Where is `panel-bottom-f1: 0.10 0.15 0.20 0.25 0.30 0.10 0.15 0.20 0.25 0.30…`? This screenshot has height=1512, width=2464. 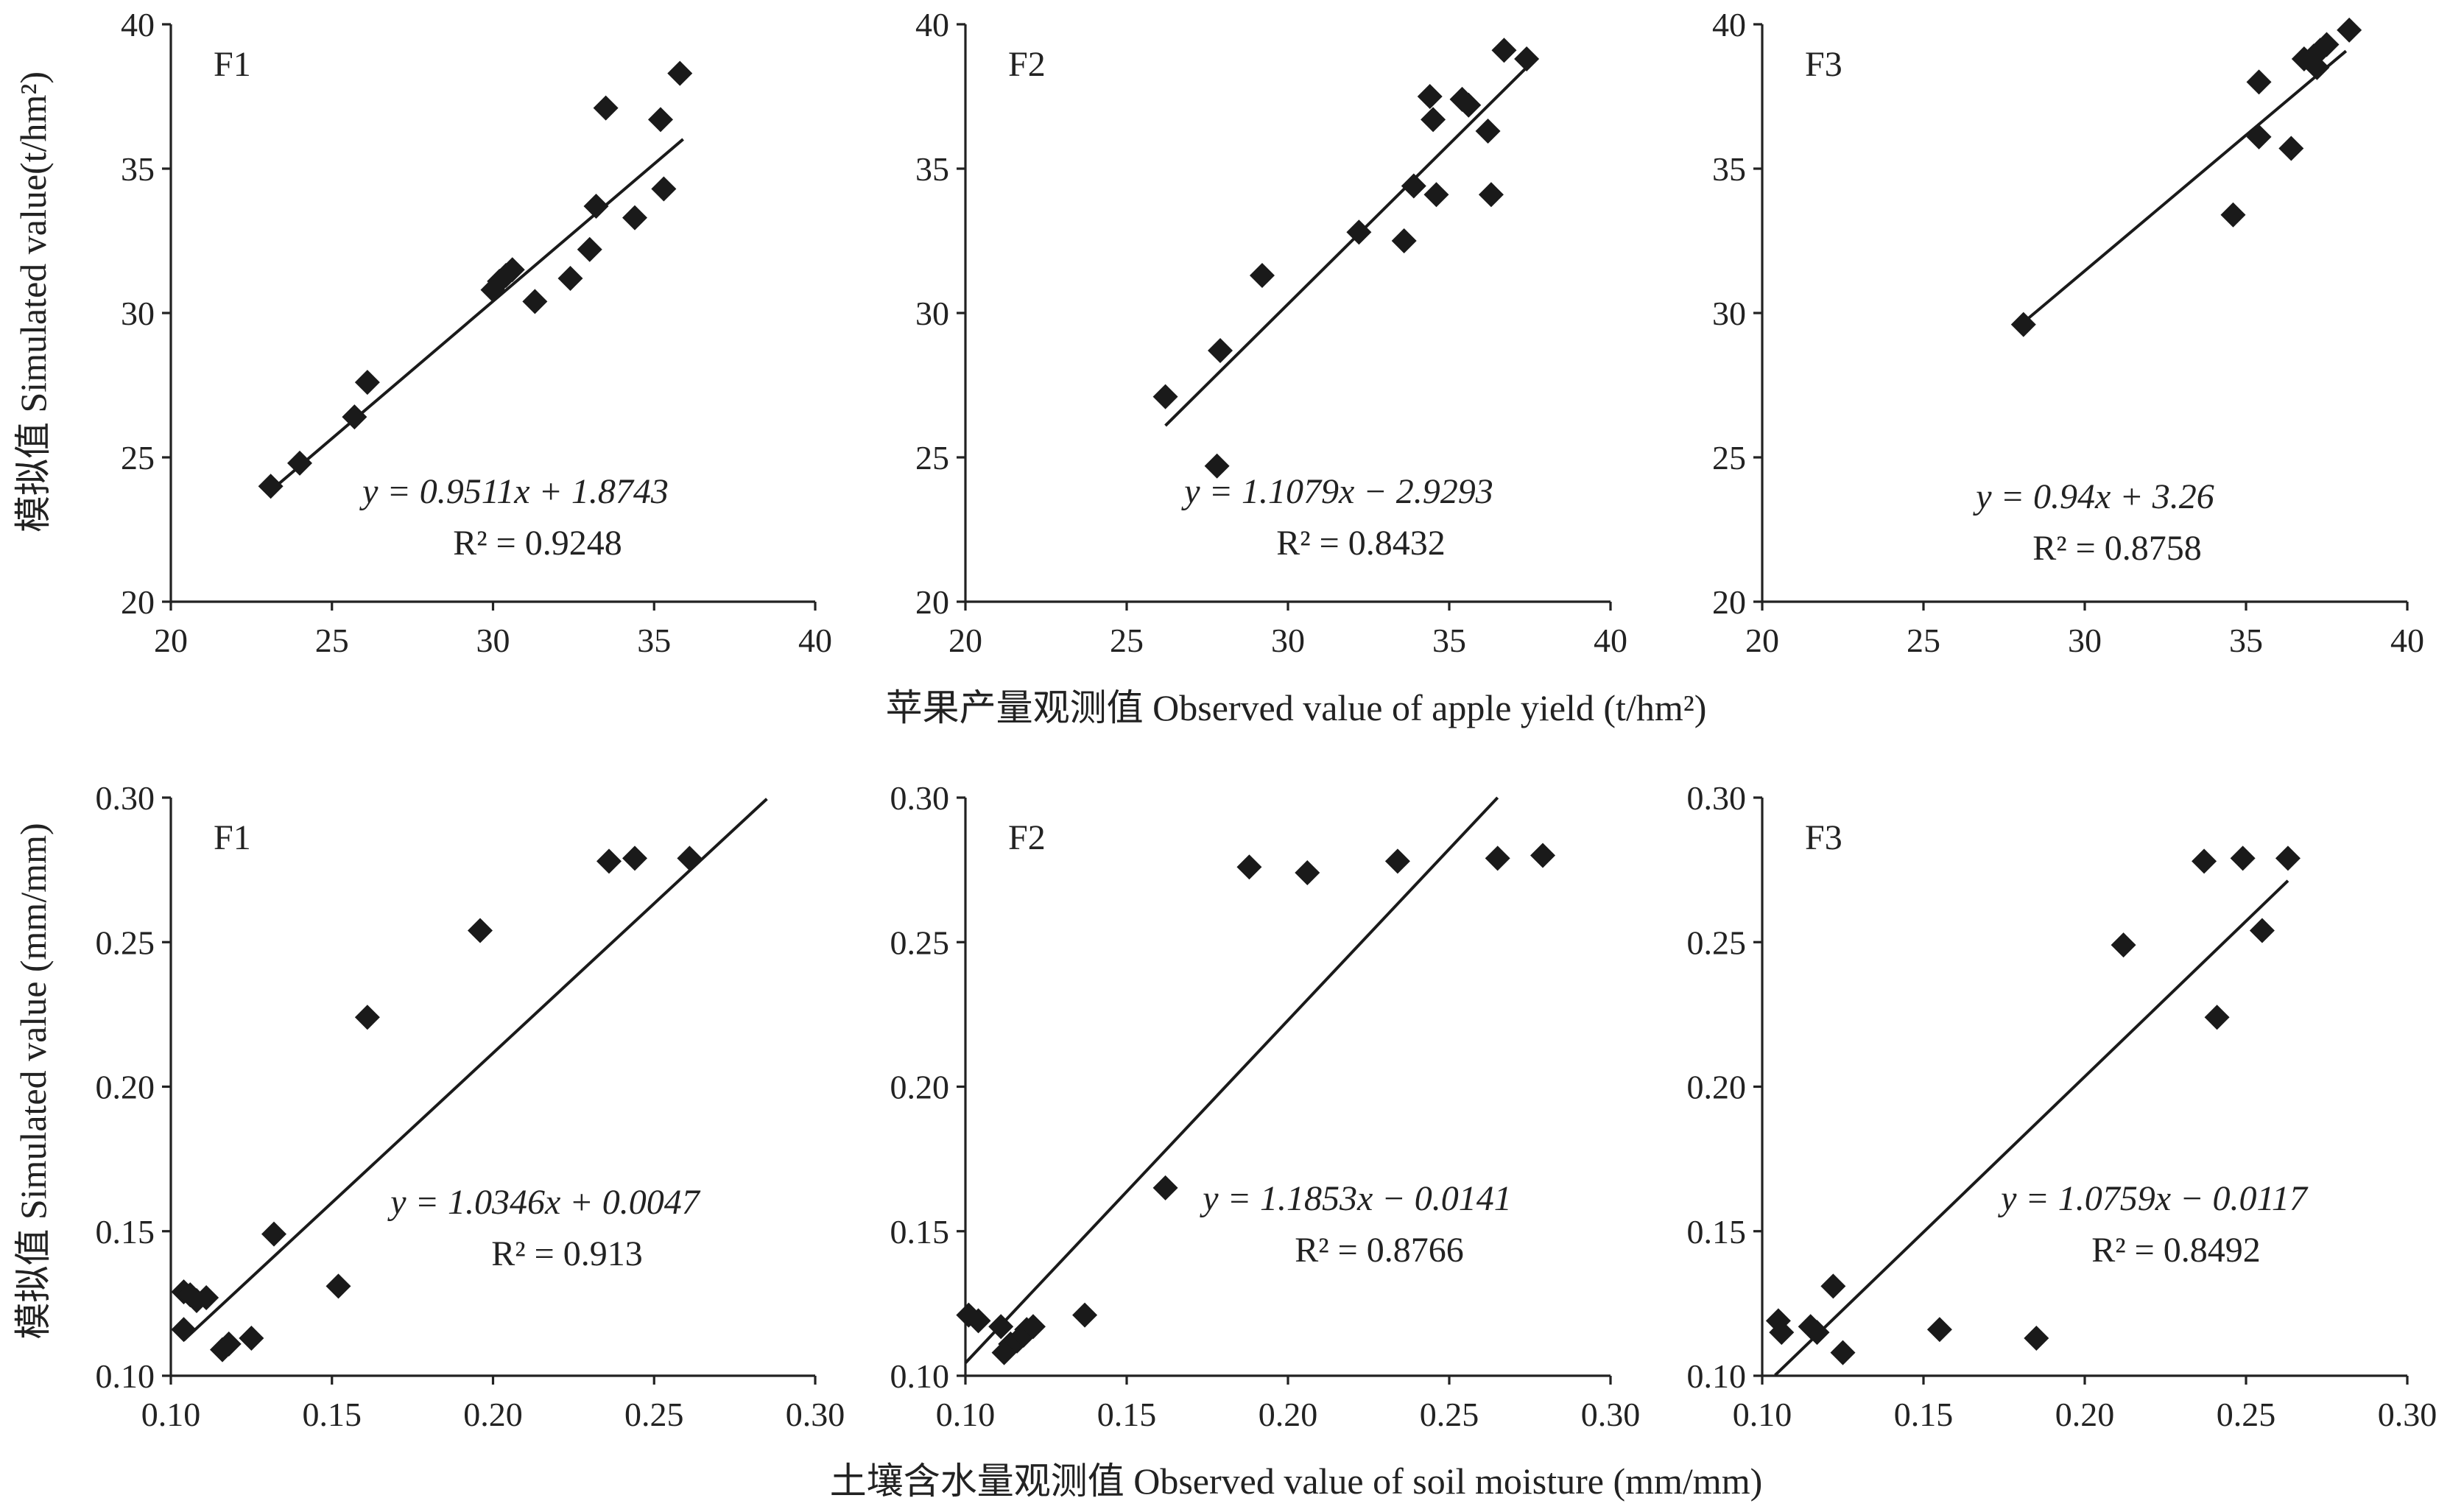
panel-bottom-f1: 0.10 0.15 0.20 0.25 0.30 0.10 0.15 0.20 0.25 0.30… is located at coordinates (470, 1106).